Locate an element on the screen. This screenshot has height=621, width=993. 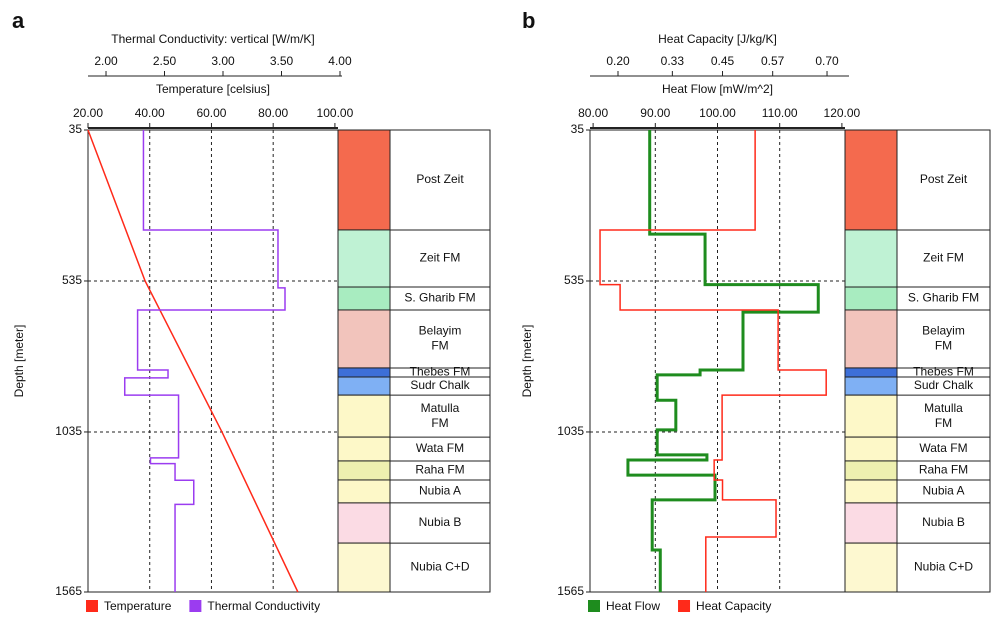
legend-label: Heat Capacity is located at coordinates (733, 606).